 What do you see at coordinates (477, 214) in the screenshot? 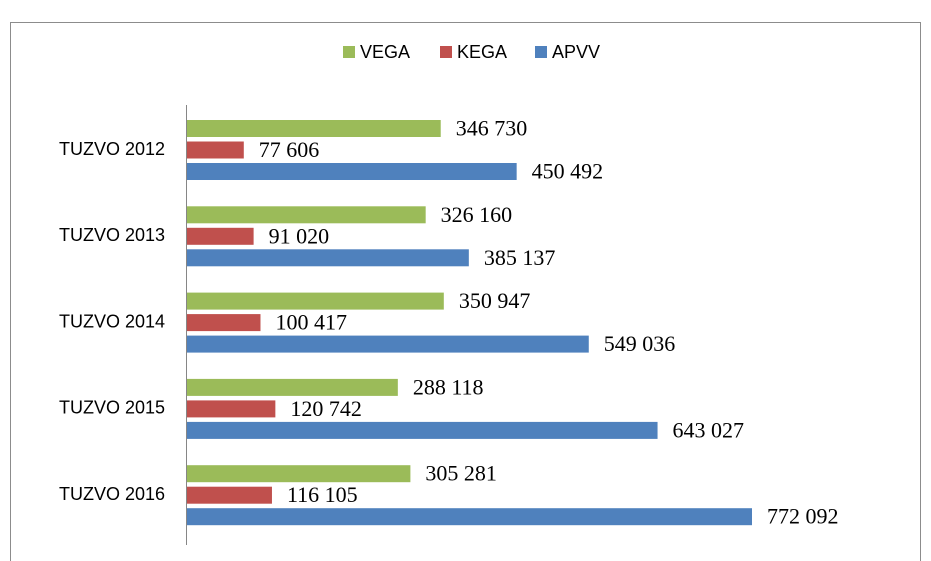
I see `value-label: 326 160` at bounding box center [477, 214].